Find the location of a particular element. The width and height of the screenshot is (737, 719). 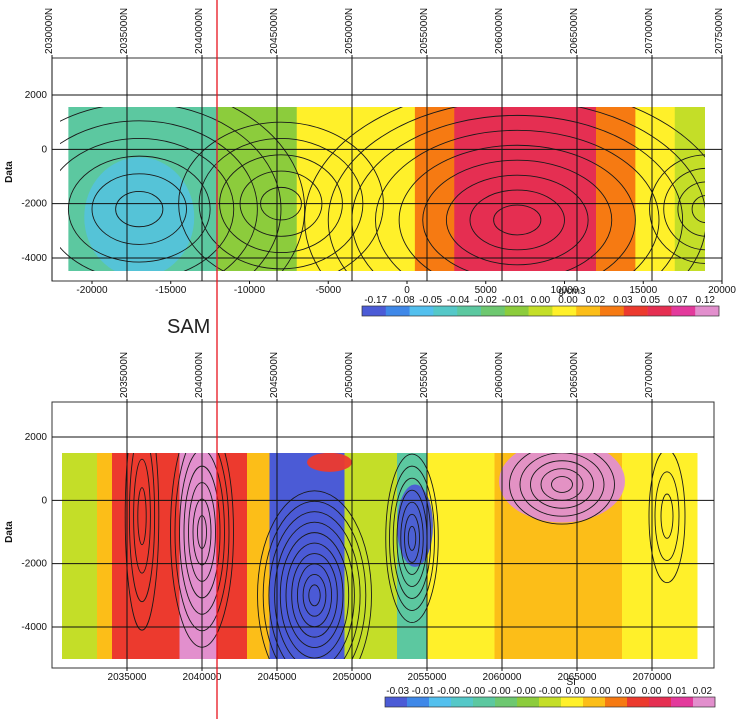

colorbar-label-11: 0.01 is located at coordinates (677, 691).